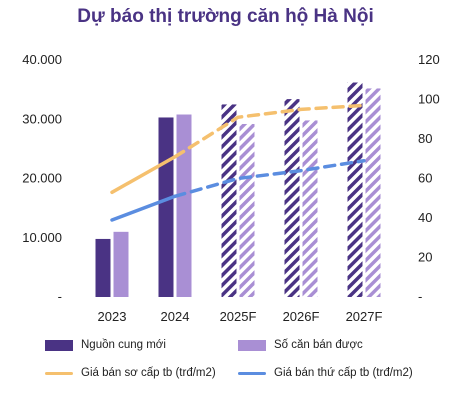  What do you see at coordinates (42, 237) in the screenshot?
I see `left-axis-tick: 10.000` at bounding box center [42, 237].